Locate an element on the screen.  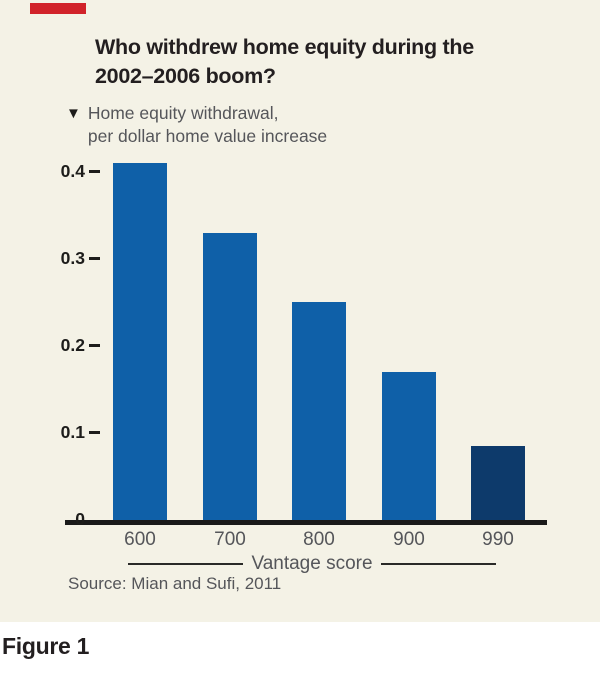
figure-label: Figure 1 is located at coordinates (46, 646).